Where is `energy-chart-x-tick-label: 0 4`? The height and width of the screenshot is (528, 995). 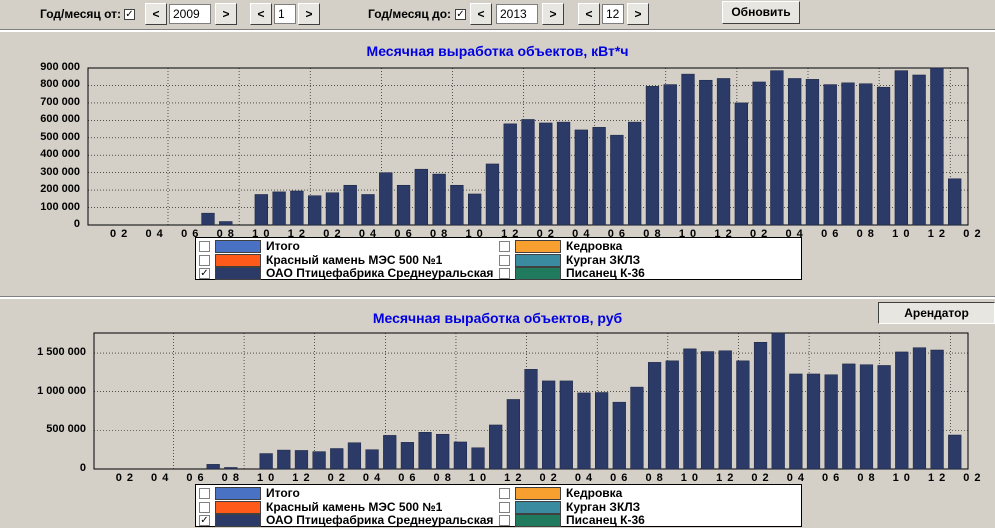
energy-chart-x-tick-label: 0 4 is located at coordinates (154, 234).